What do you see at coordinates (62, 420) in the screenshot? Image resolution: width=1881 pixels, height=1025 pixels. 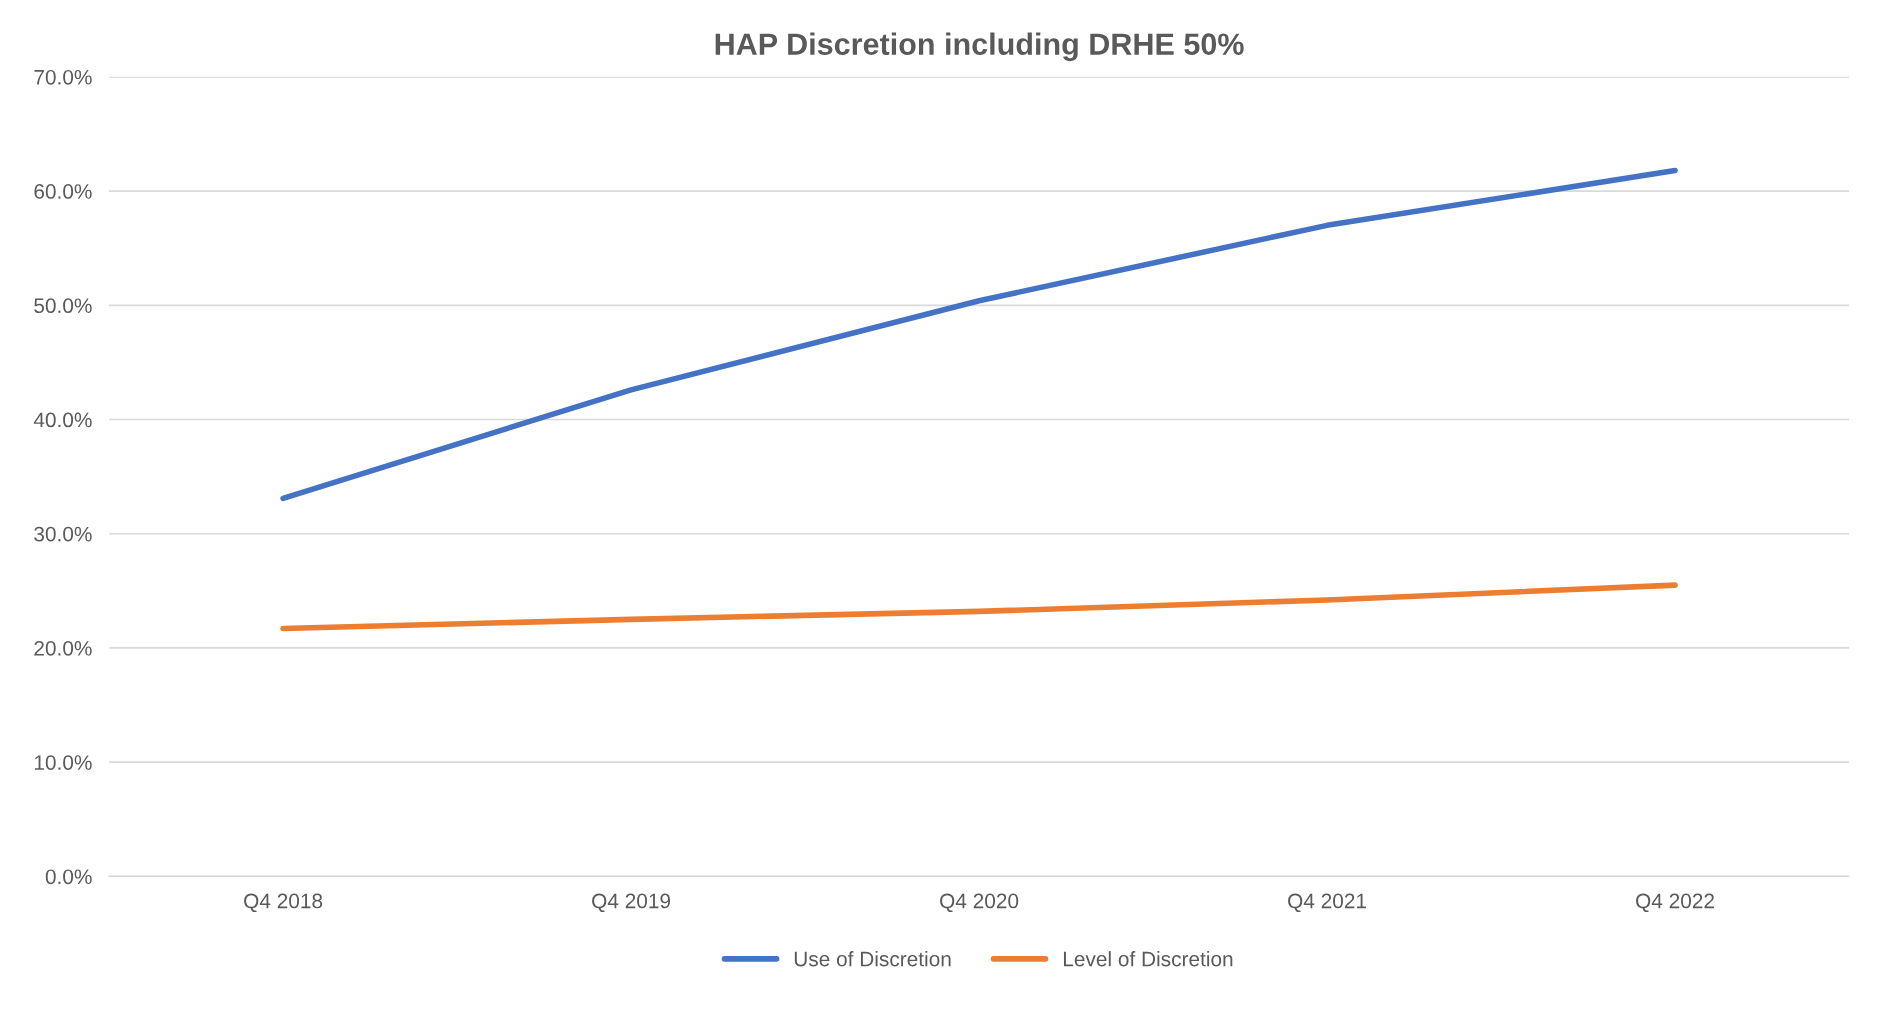 I see `y-tick-label: 40.0%` at bounding box center [62, 420].